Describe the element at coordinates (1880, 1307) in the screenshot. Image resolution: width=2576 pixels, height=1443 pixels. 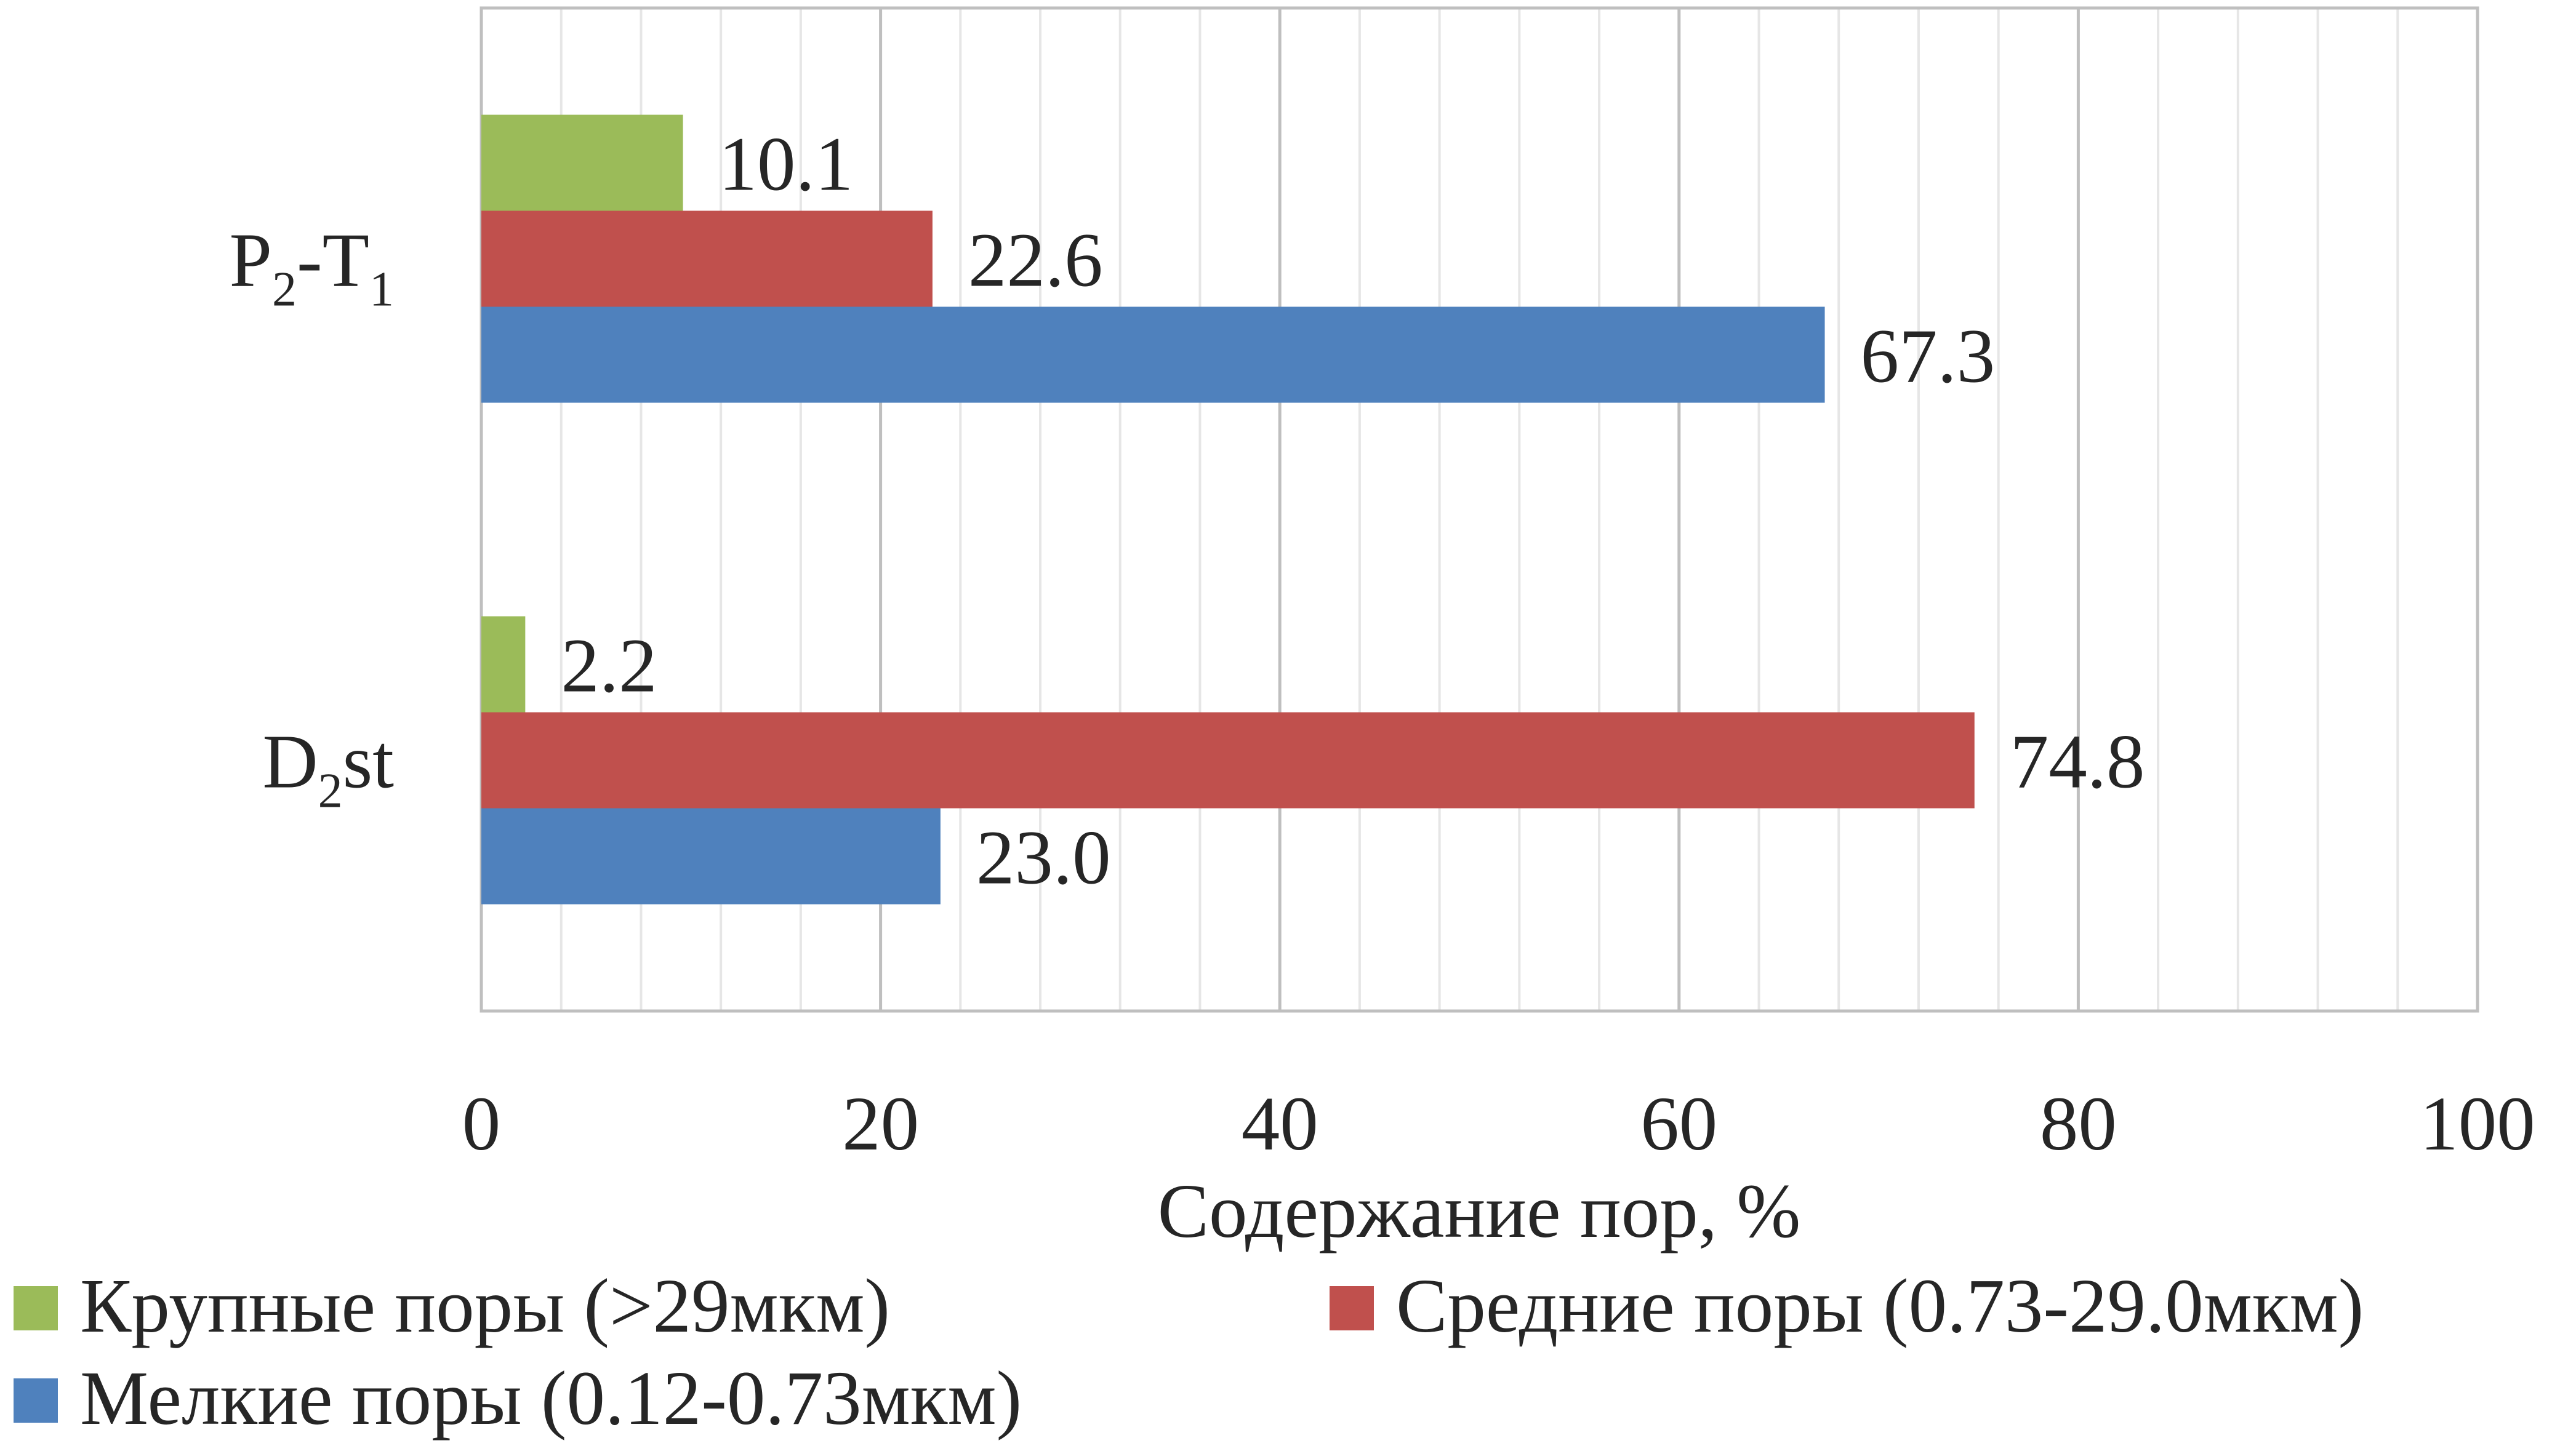
I see `legend-label: Средние поры (0.73-29.0мкм)` at that location.